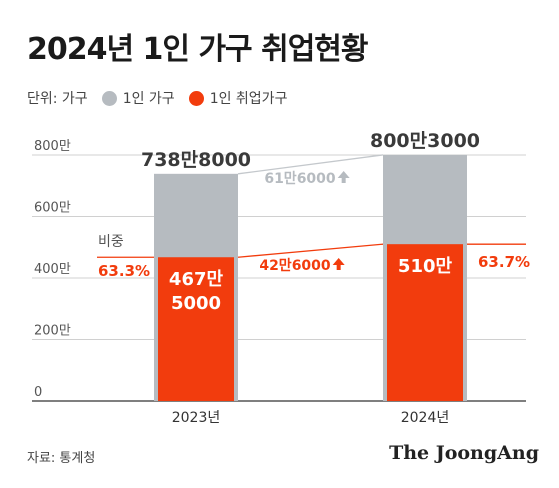 Image resolution: width=559 pixels, height=488 pixels. I want to click on households-value-label-1: 800만3000, so click(425, 141).